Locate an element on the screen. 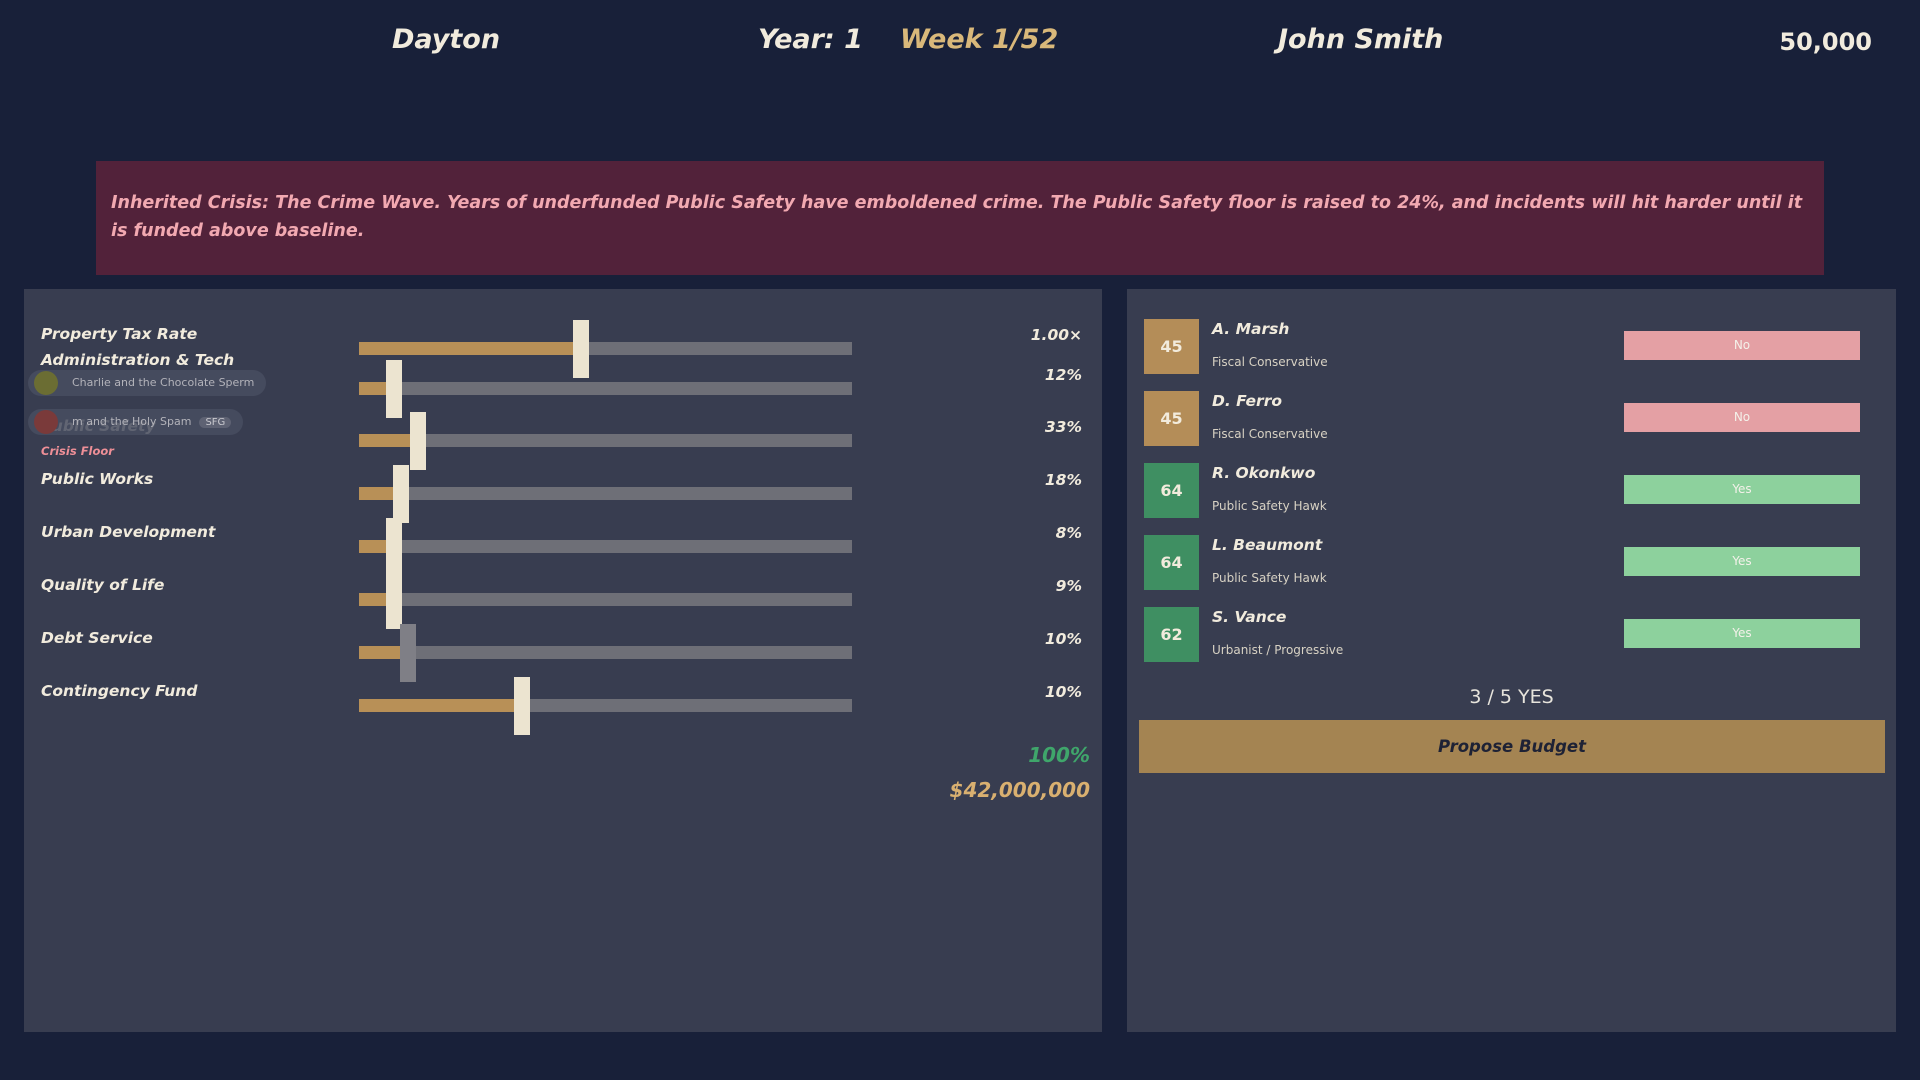 The image size is (1920, 1080). budget-row: Contingency Fund 10% is located at coordinates (563, 706).